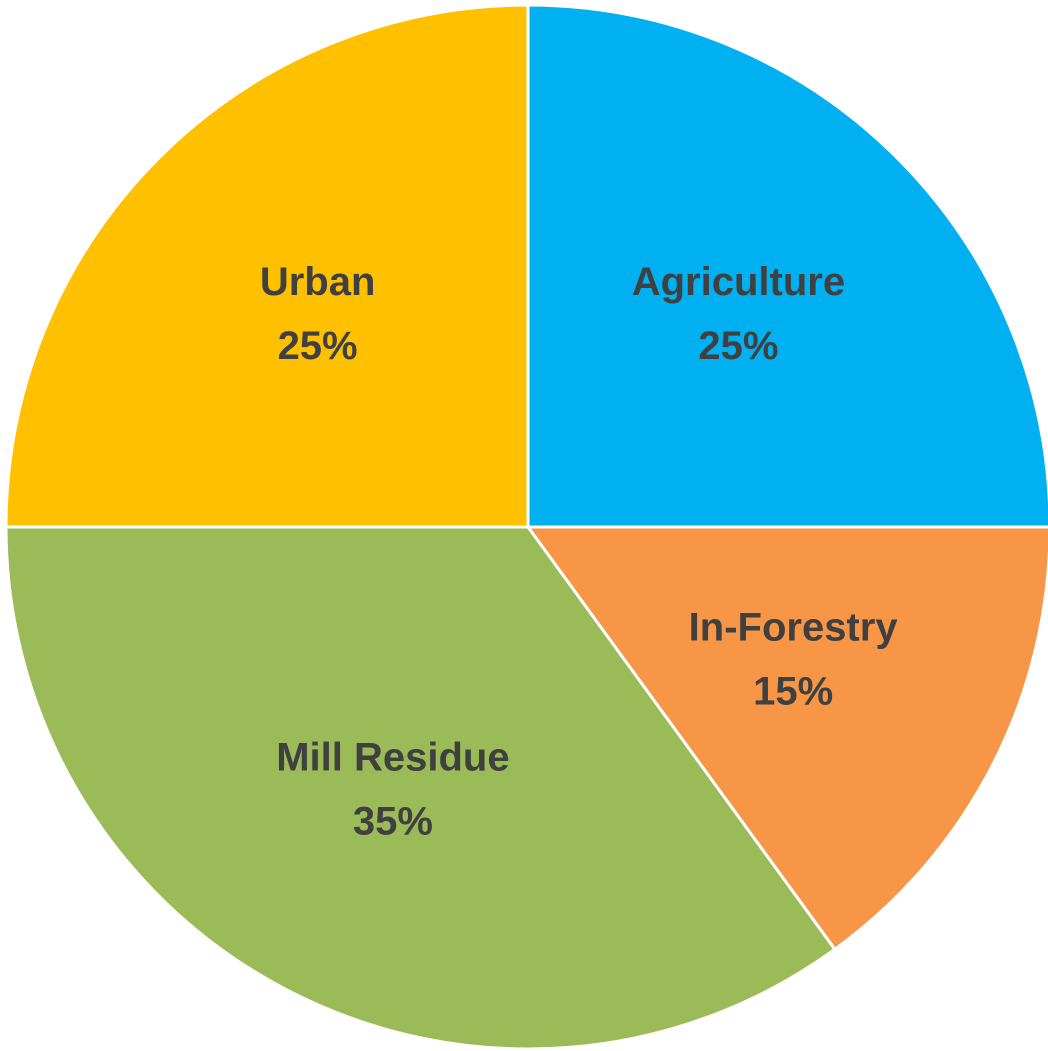 The height and width of the screenshot is (1051, 1048). Describe the element at coordinates (393, 822) in the screenshot. I see `value-label: 35%` at that location.